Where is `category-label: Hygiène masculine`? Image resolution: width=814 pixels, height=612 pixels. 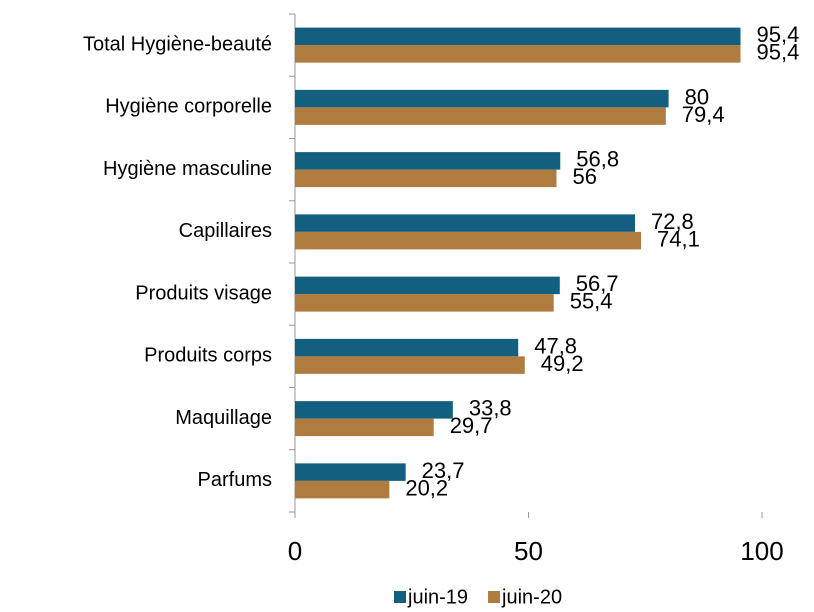
category-label: Hygiène masculine is located at coordinates (187, 169).